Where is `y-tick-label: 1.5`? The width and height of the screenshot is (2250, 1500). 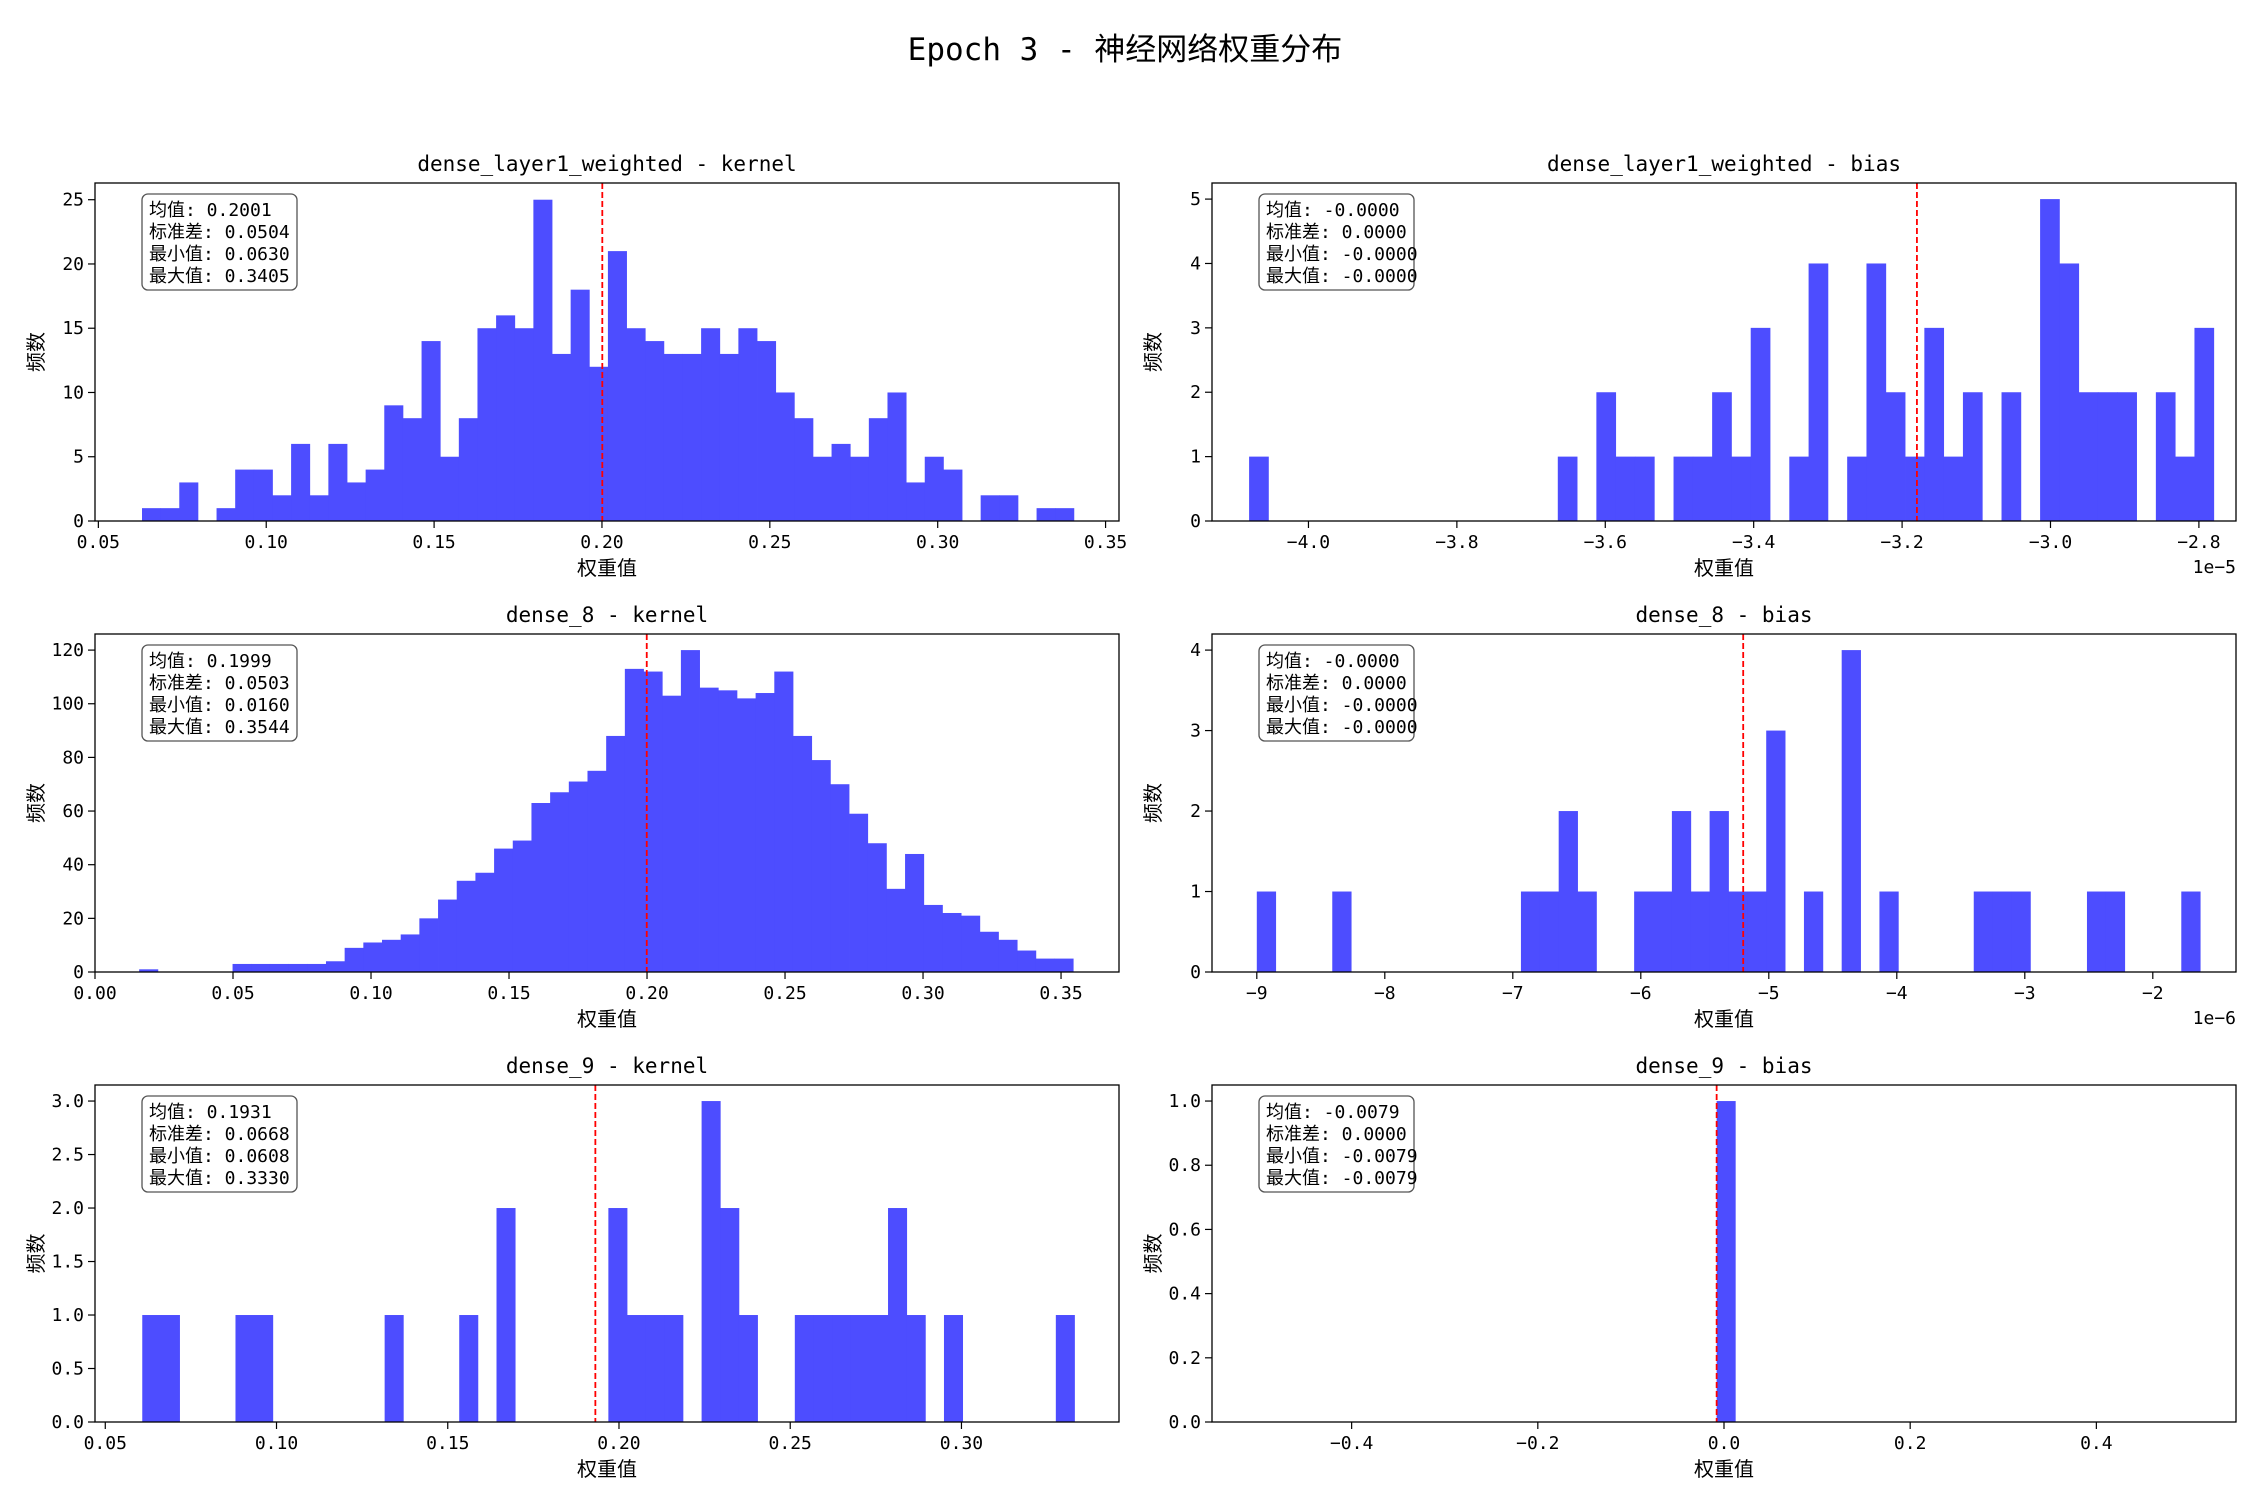 y-tick-label: 1.5 is located at coordinates (67, 1262).